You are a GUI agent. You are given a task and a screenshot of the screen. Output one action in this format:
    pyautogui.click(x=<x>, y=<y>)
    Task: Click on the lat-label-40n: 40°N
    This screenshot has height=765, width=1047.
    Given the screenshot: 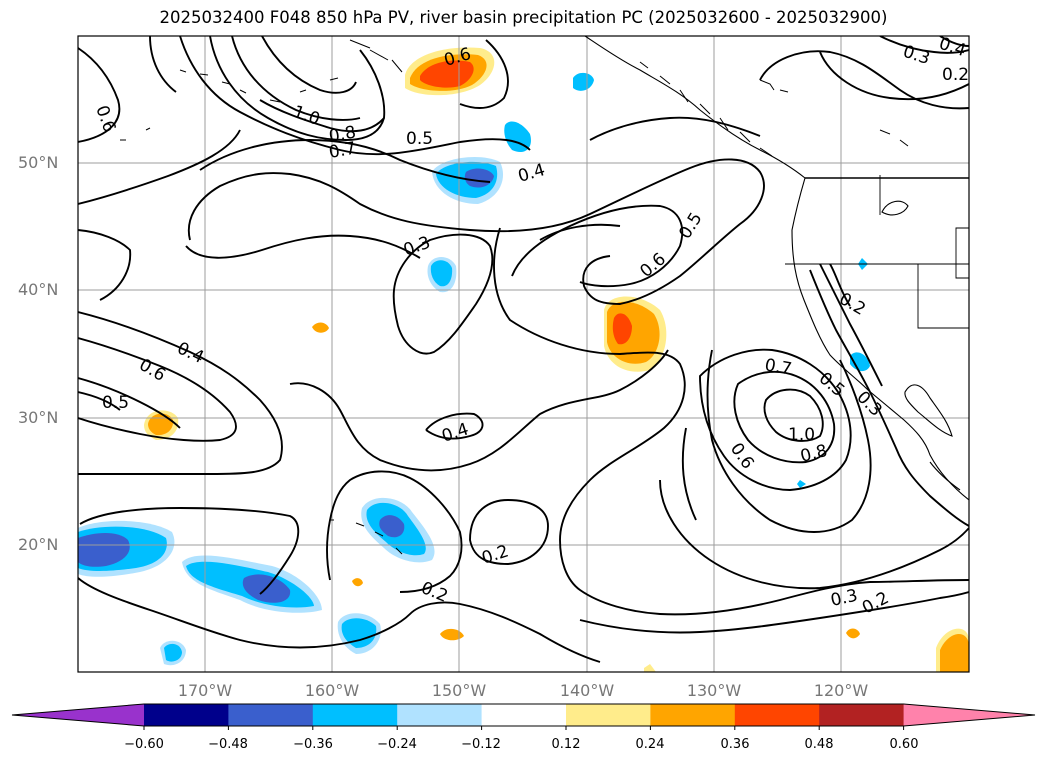 What is the action you would take?
    pyautogui.click(x=38, y=289)
    